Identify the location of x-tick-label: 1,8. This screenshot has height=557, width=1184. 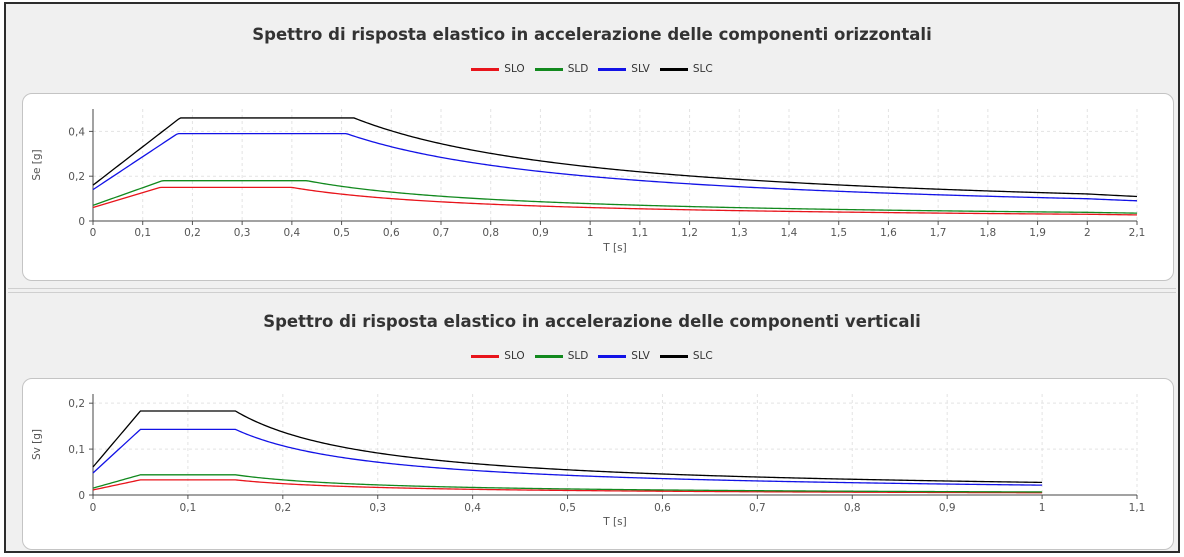
(988, 233).